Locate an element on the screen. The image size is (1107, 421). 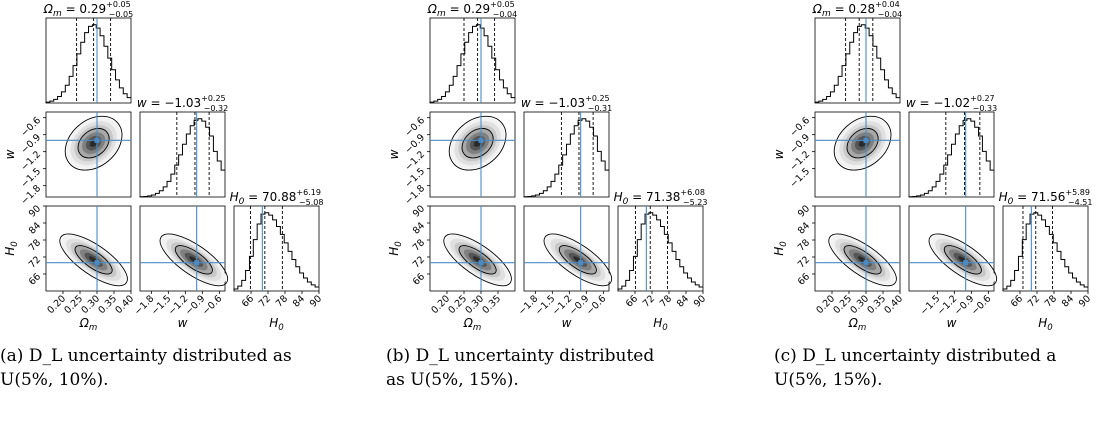
title-minus-H0: −5.08 is located at coordinates (311, 202).